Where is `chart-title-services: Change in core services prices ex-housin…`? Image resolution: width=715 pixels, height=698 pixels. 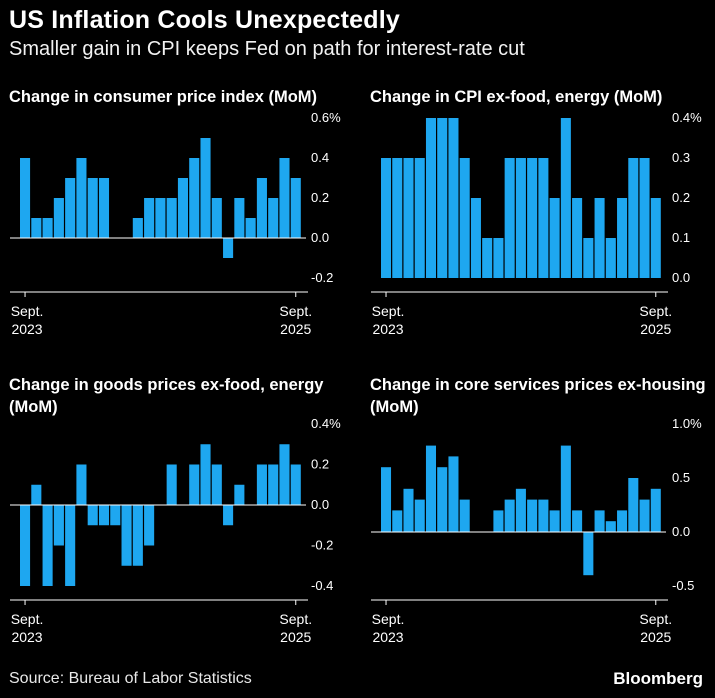 chart-title-services: Change in core services prices ex-housin… is located at coordinates (538, 396).